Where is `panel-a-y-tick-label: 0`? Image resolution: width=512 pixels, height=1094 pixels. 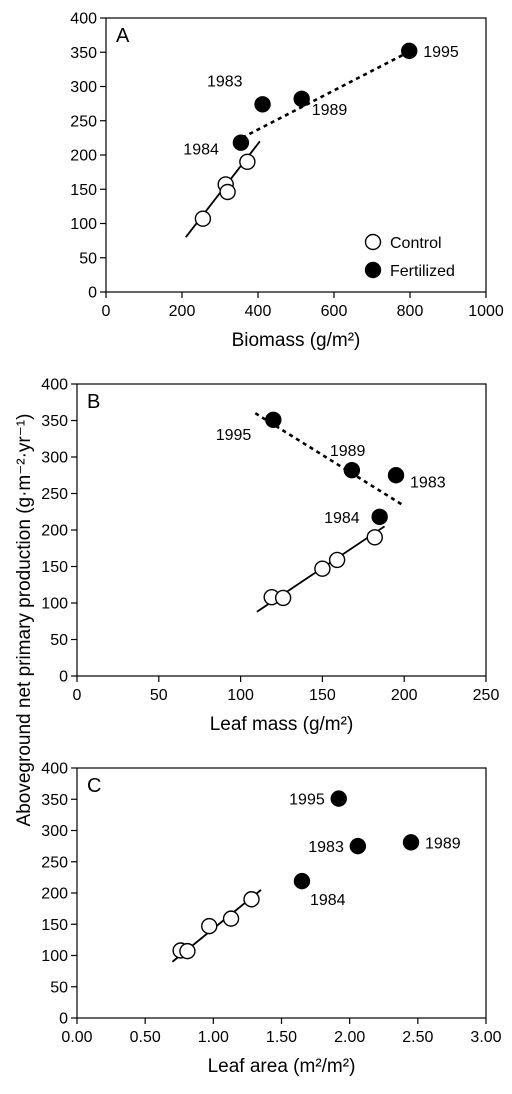
panel-a-y-tick-label: 0 is located at coordinates (92, 293).